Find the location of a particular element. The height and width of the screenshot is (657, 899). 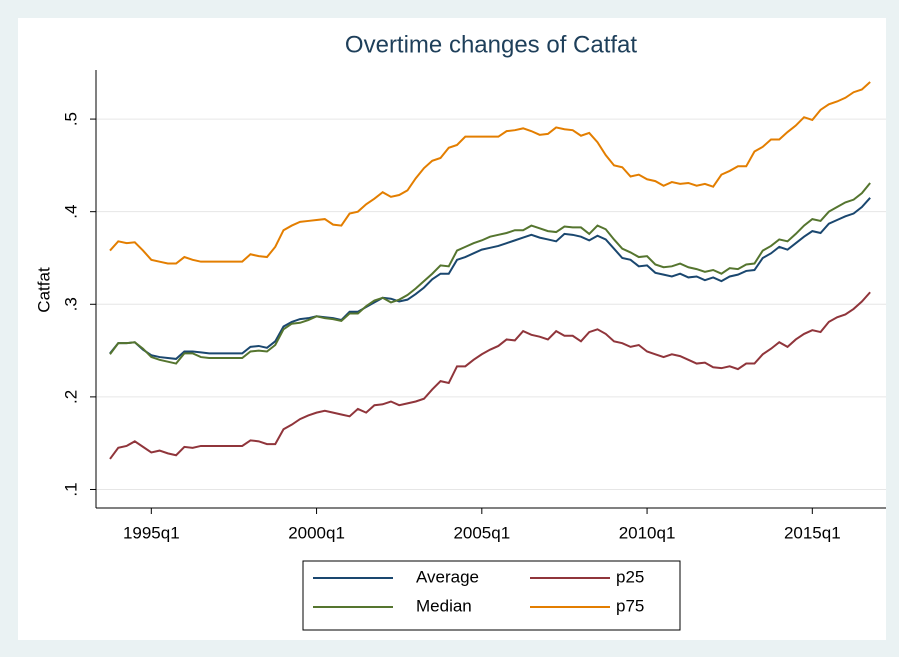

x-tick-label: 2000q1 is located at coordinates (316, 532).